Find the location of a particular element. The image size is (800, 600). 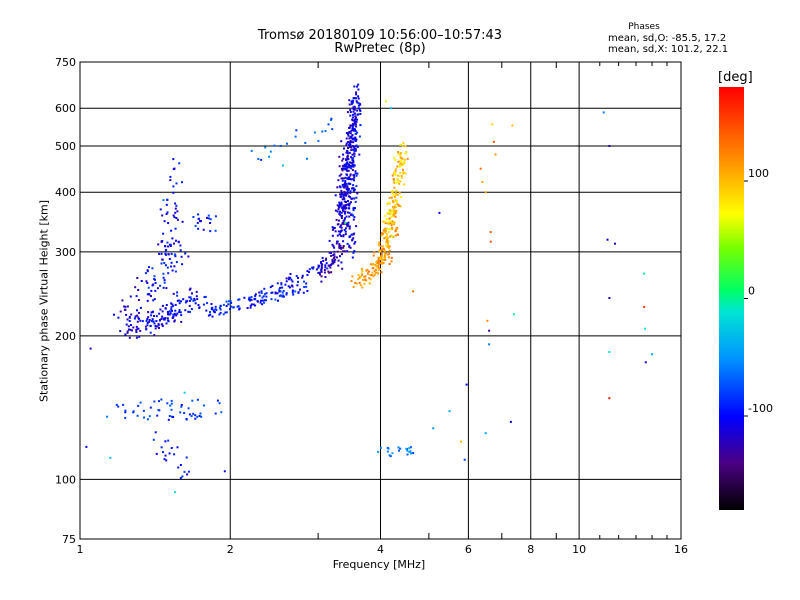

x-axis-label: Frequency [MHz] is located at coordinates (379, 564).